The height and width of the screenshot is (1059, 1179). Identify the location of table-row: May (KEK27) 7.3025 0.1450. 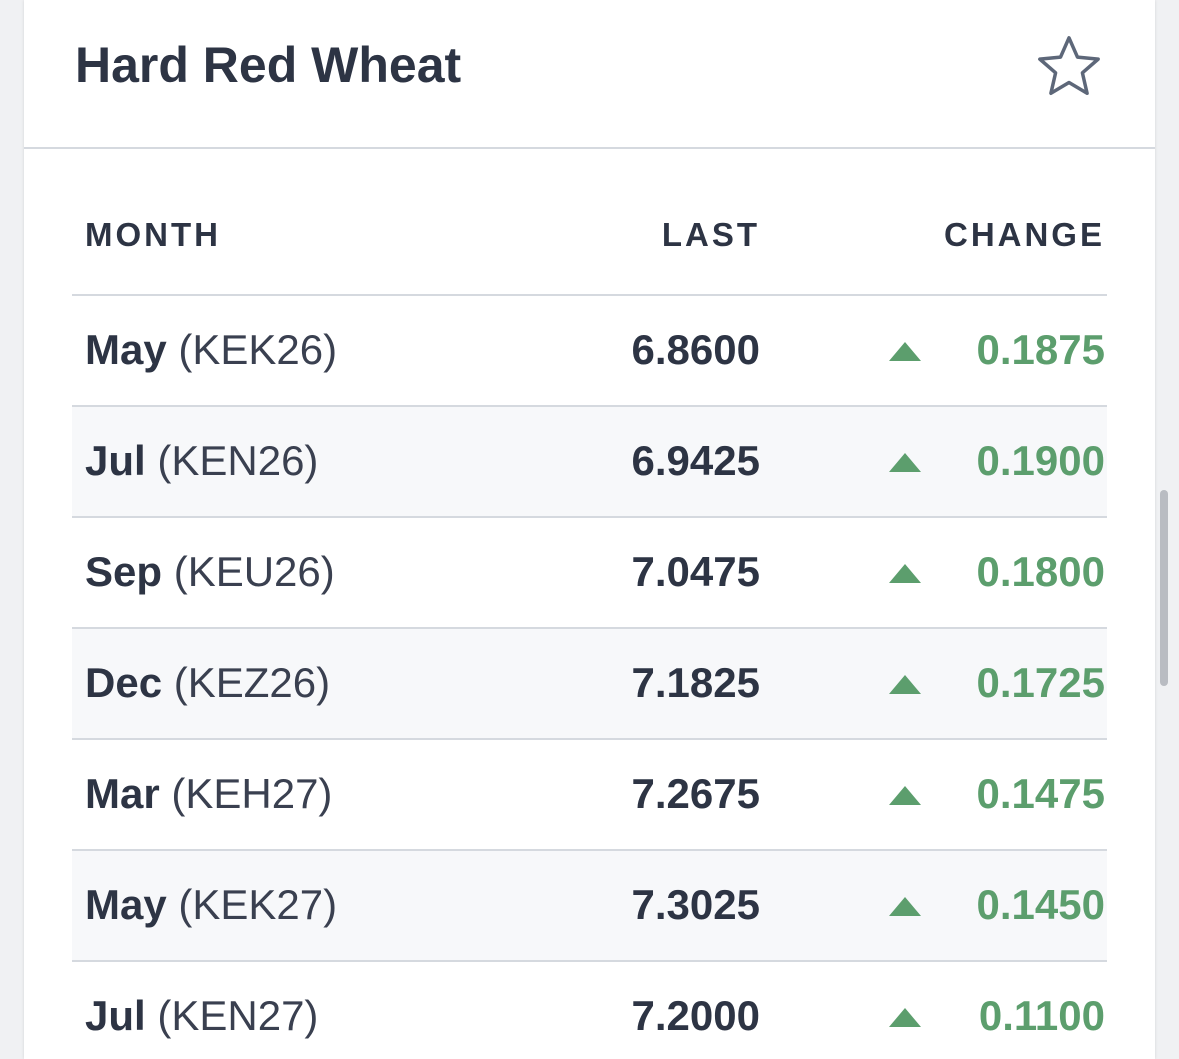
(589, 906).